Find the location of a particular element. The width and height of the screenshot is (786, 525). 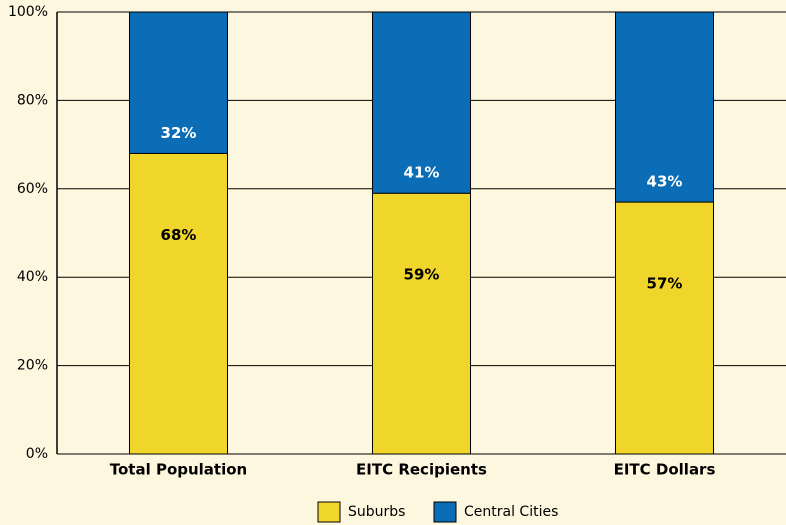

data-label: 41% is located at coordinates (422, 173).